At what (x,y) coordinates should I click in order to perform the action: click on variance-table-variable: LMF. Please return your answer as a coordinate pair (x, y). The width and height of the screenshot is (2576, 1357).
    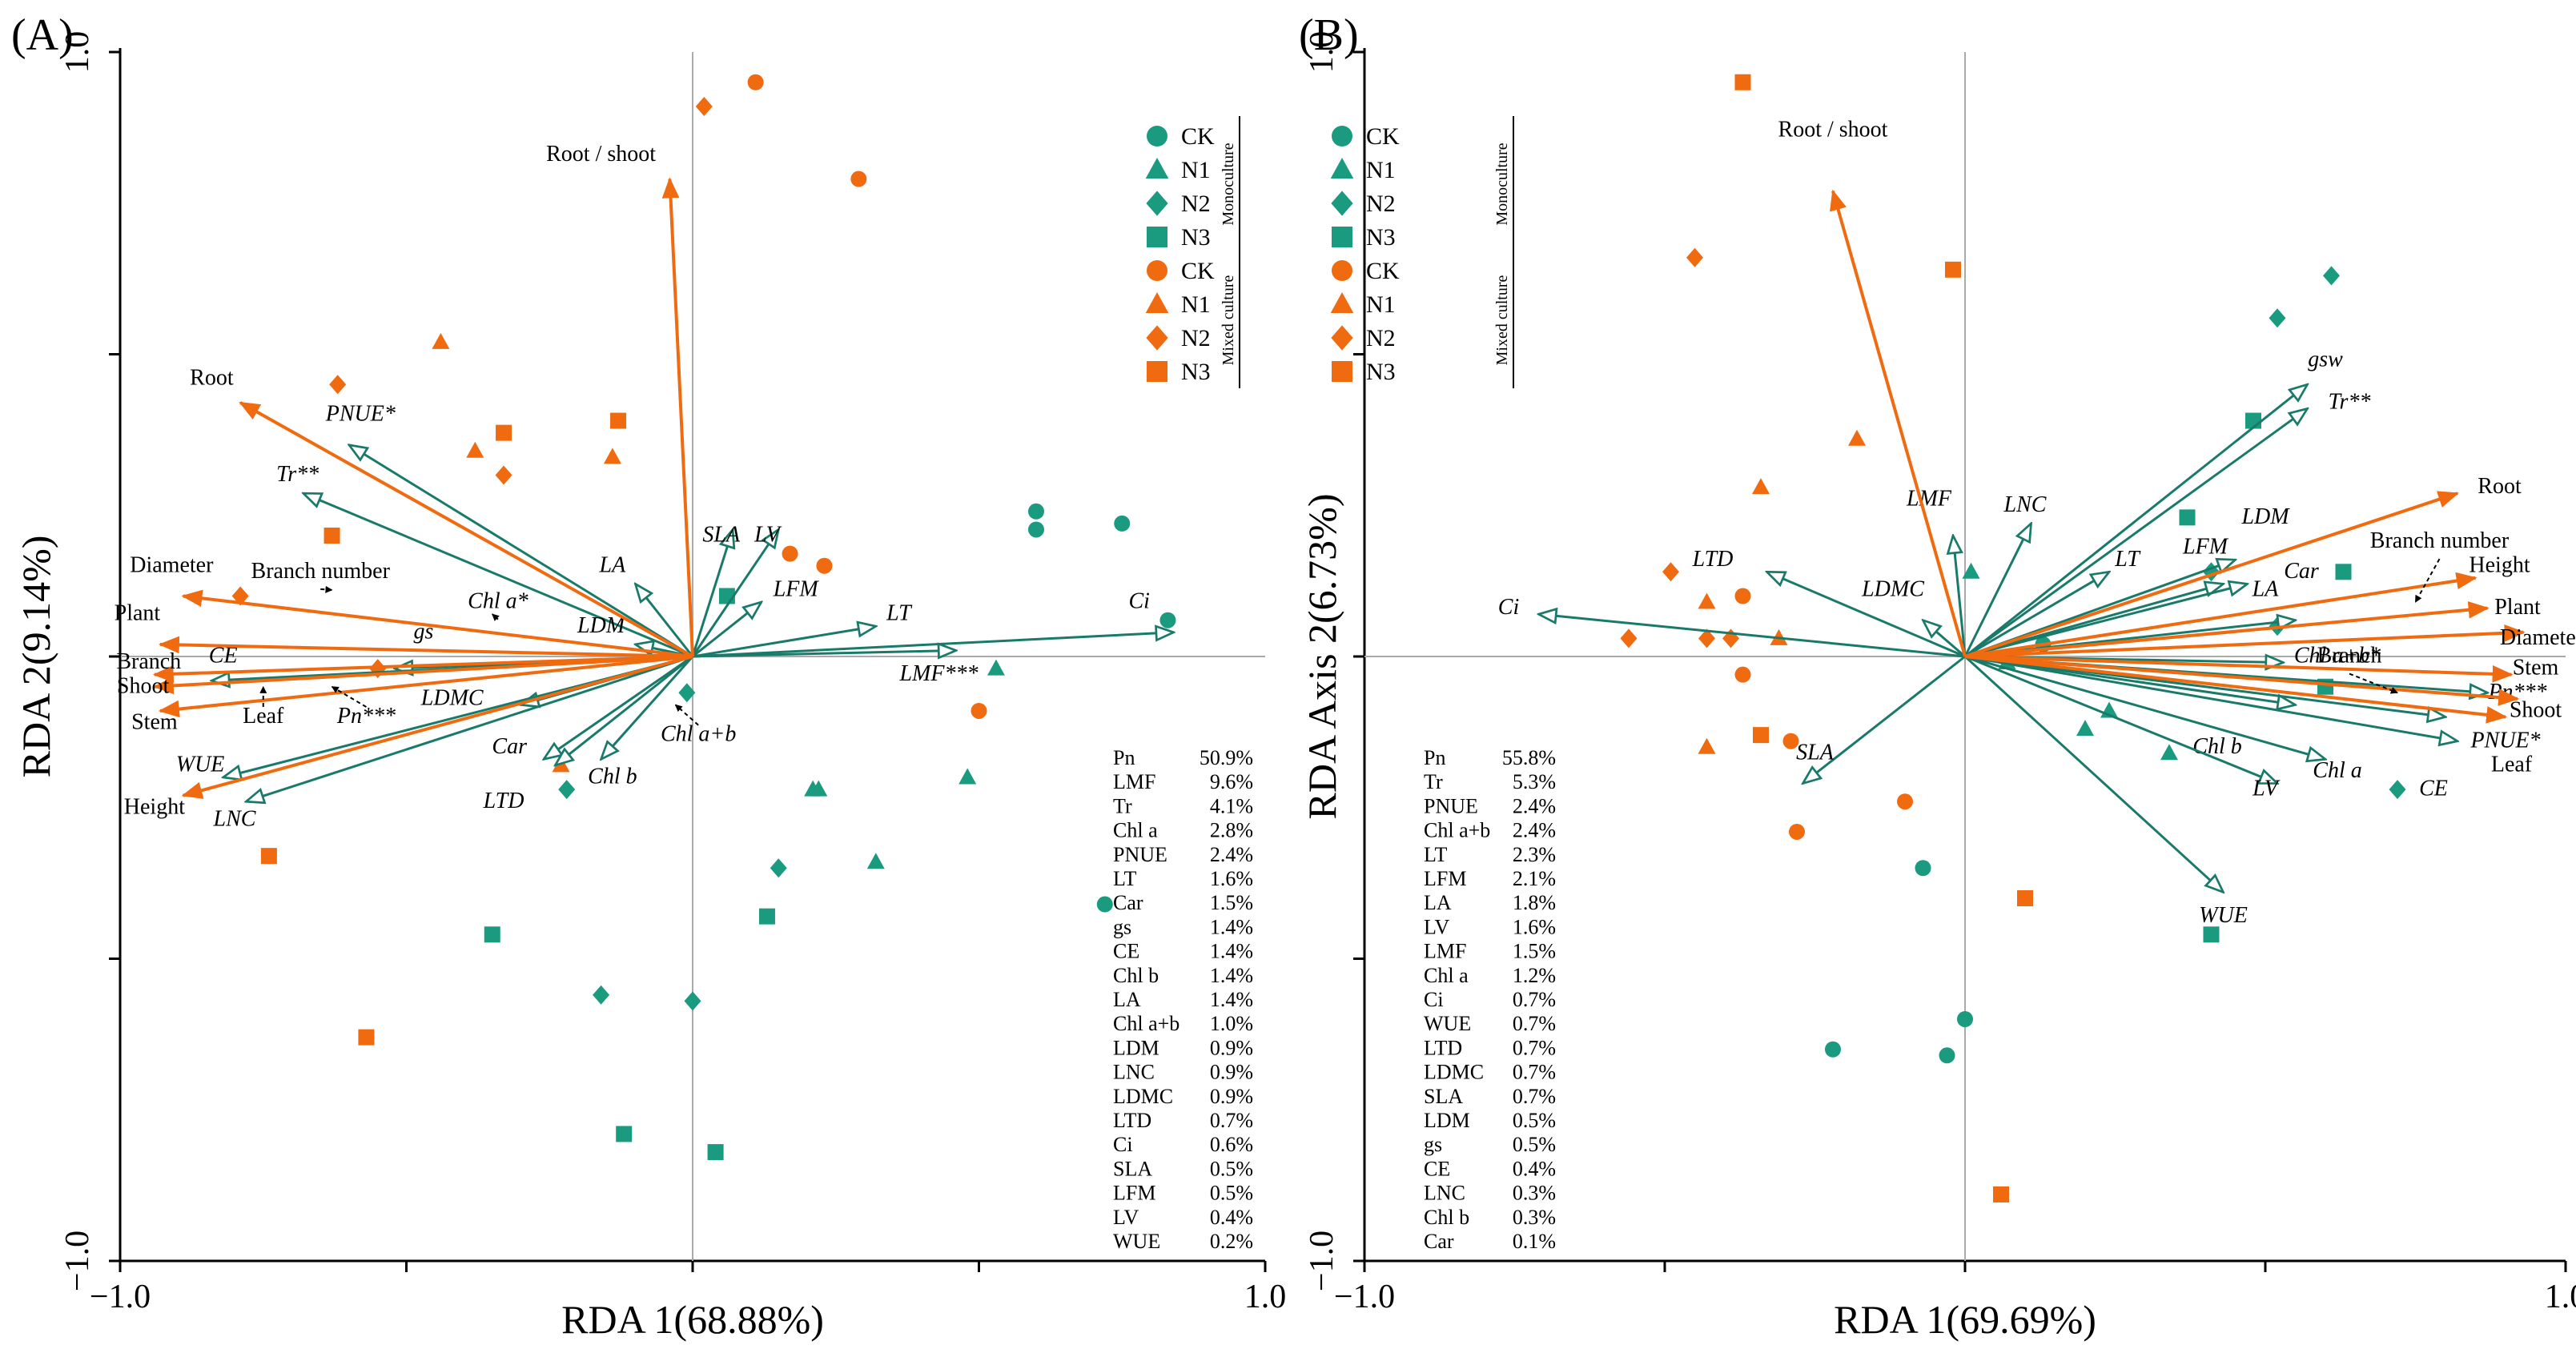
    Looking at the image, I should click on (1134, 781).